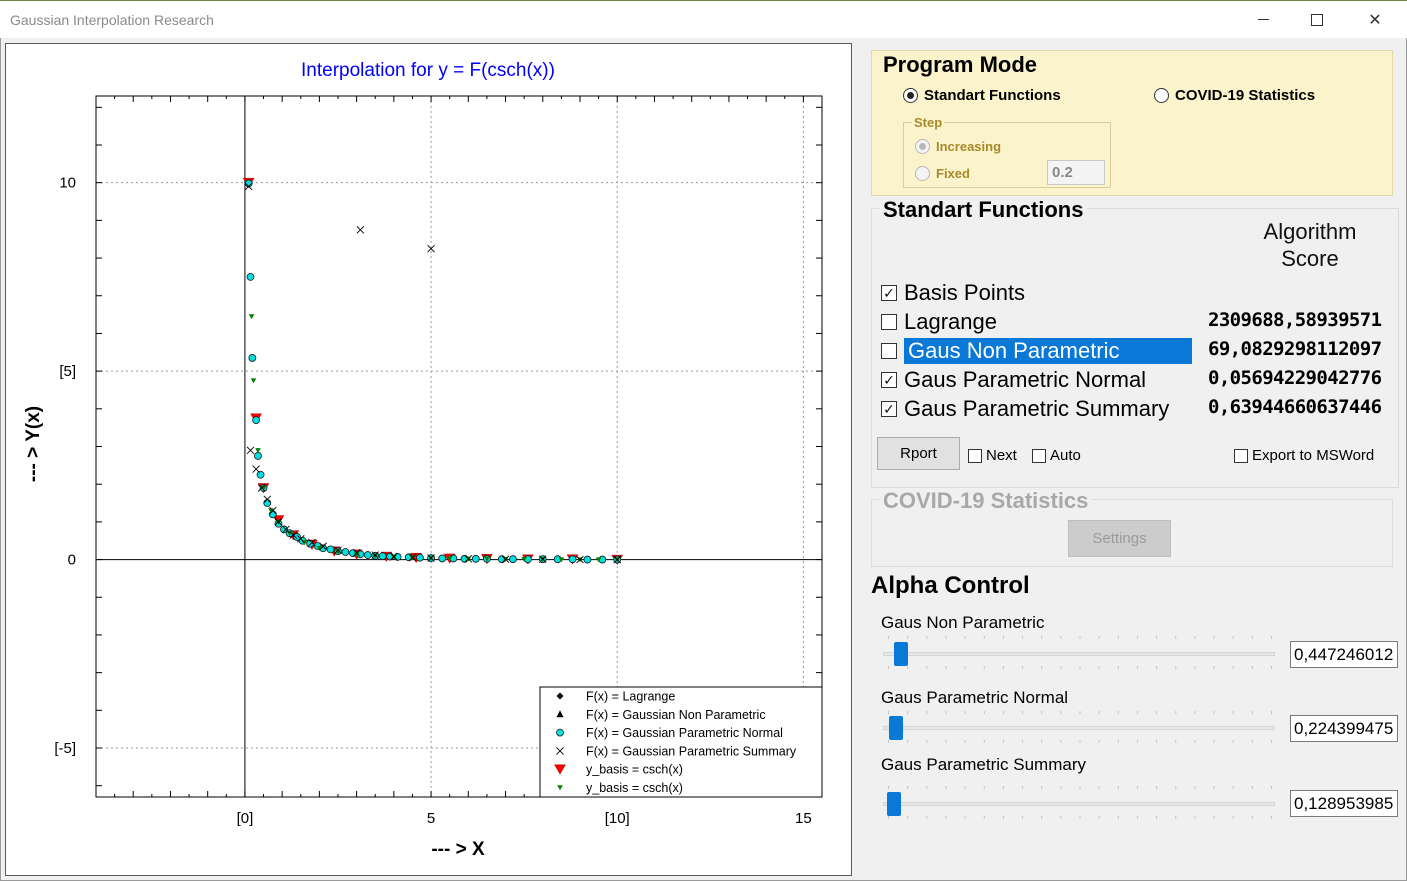  I want to click on settings-button: Settings, so click(1119, 538).